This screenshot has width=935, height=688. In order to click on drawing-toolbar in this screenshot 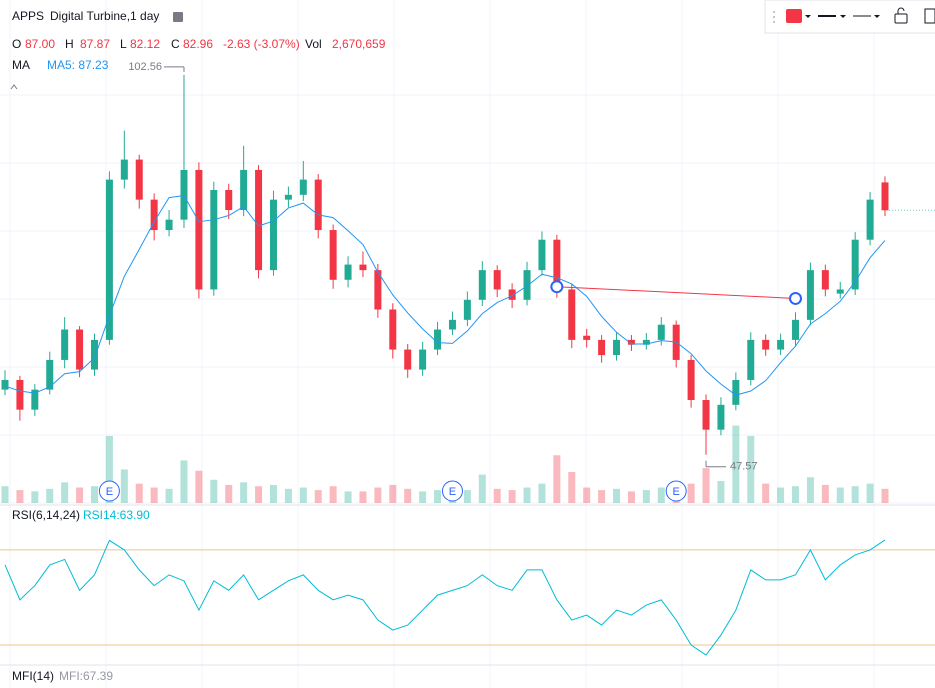, I will do `click(849, 17)`.